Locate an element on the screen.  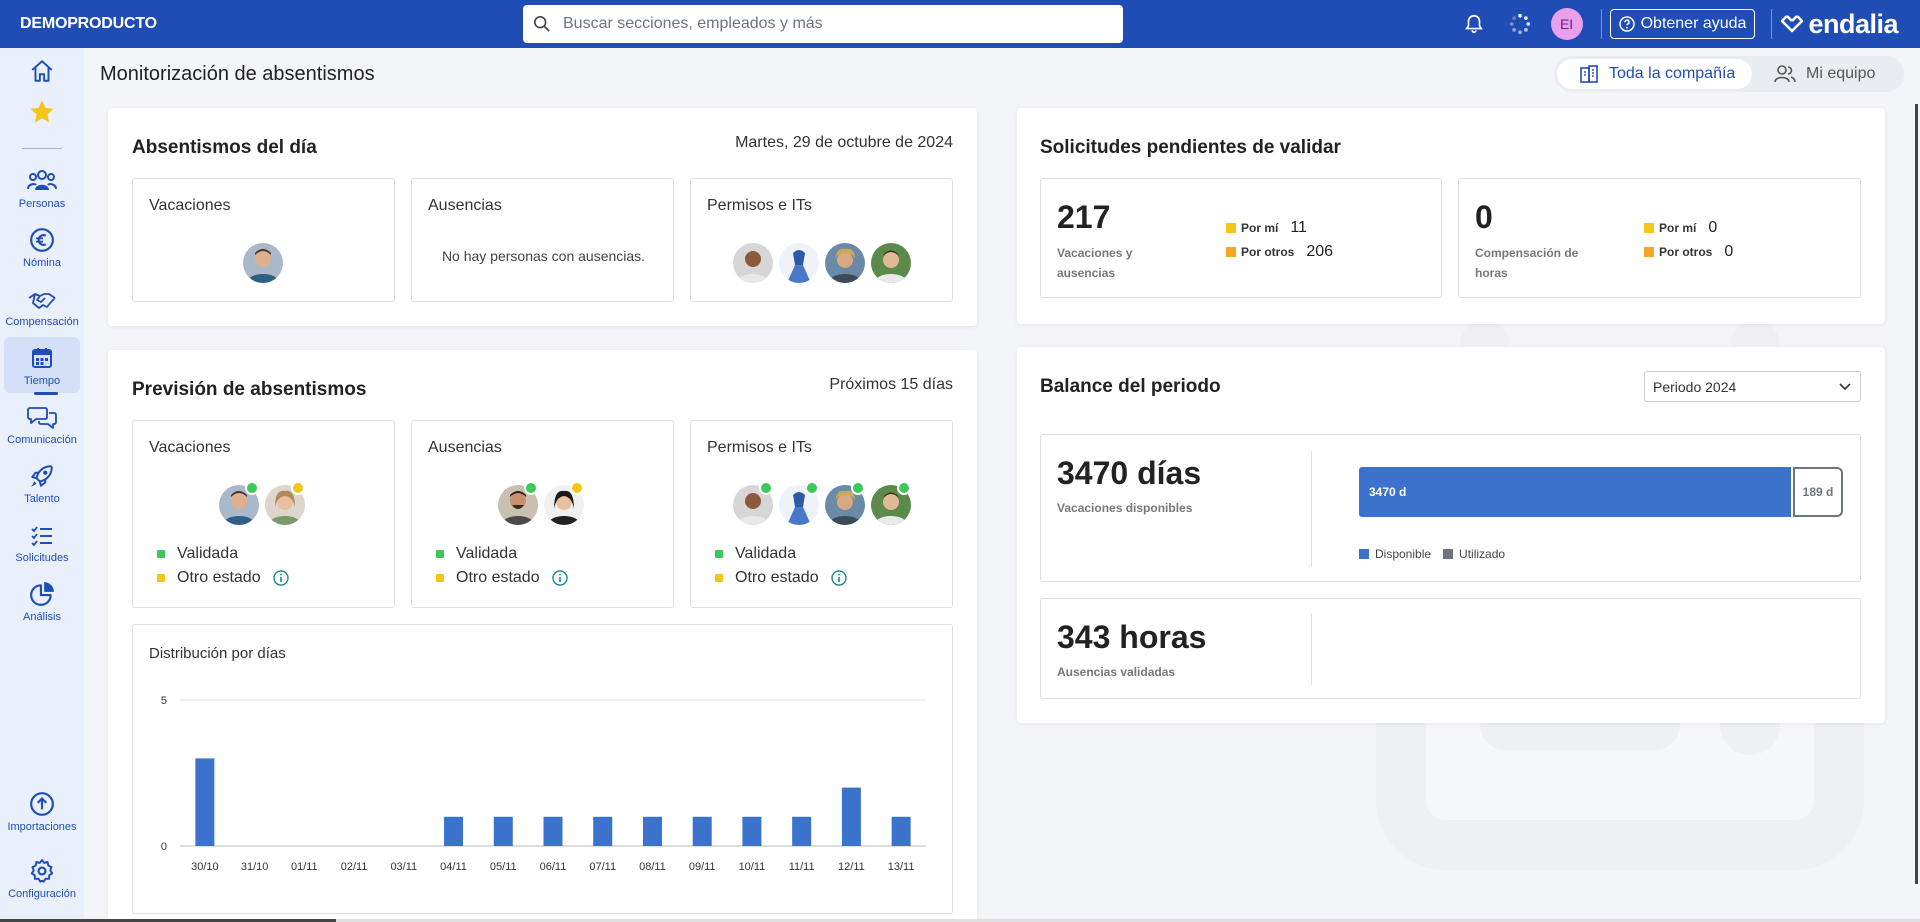
forecast-range: Próximos 15 días is located at coordinates (891, 384).